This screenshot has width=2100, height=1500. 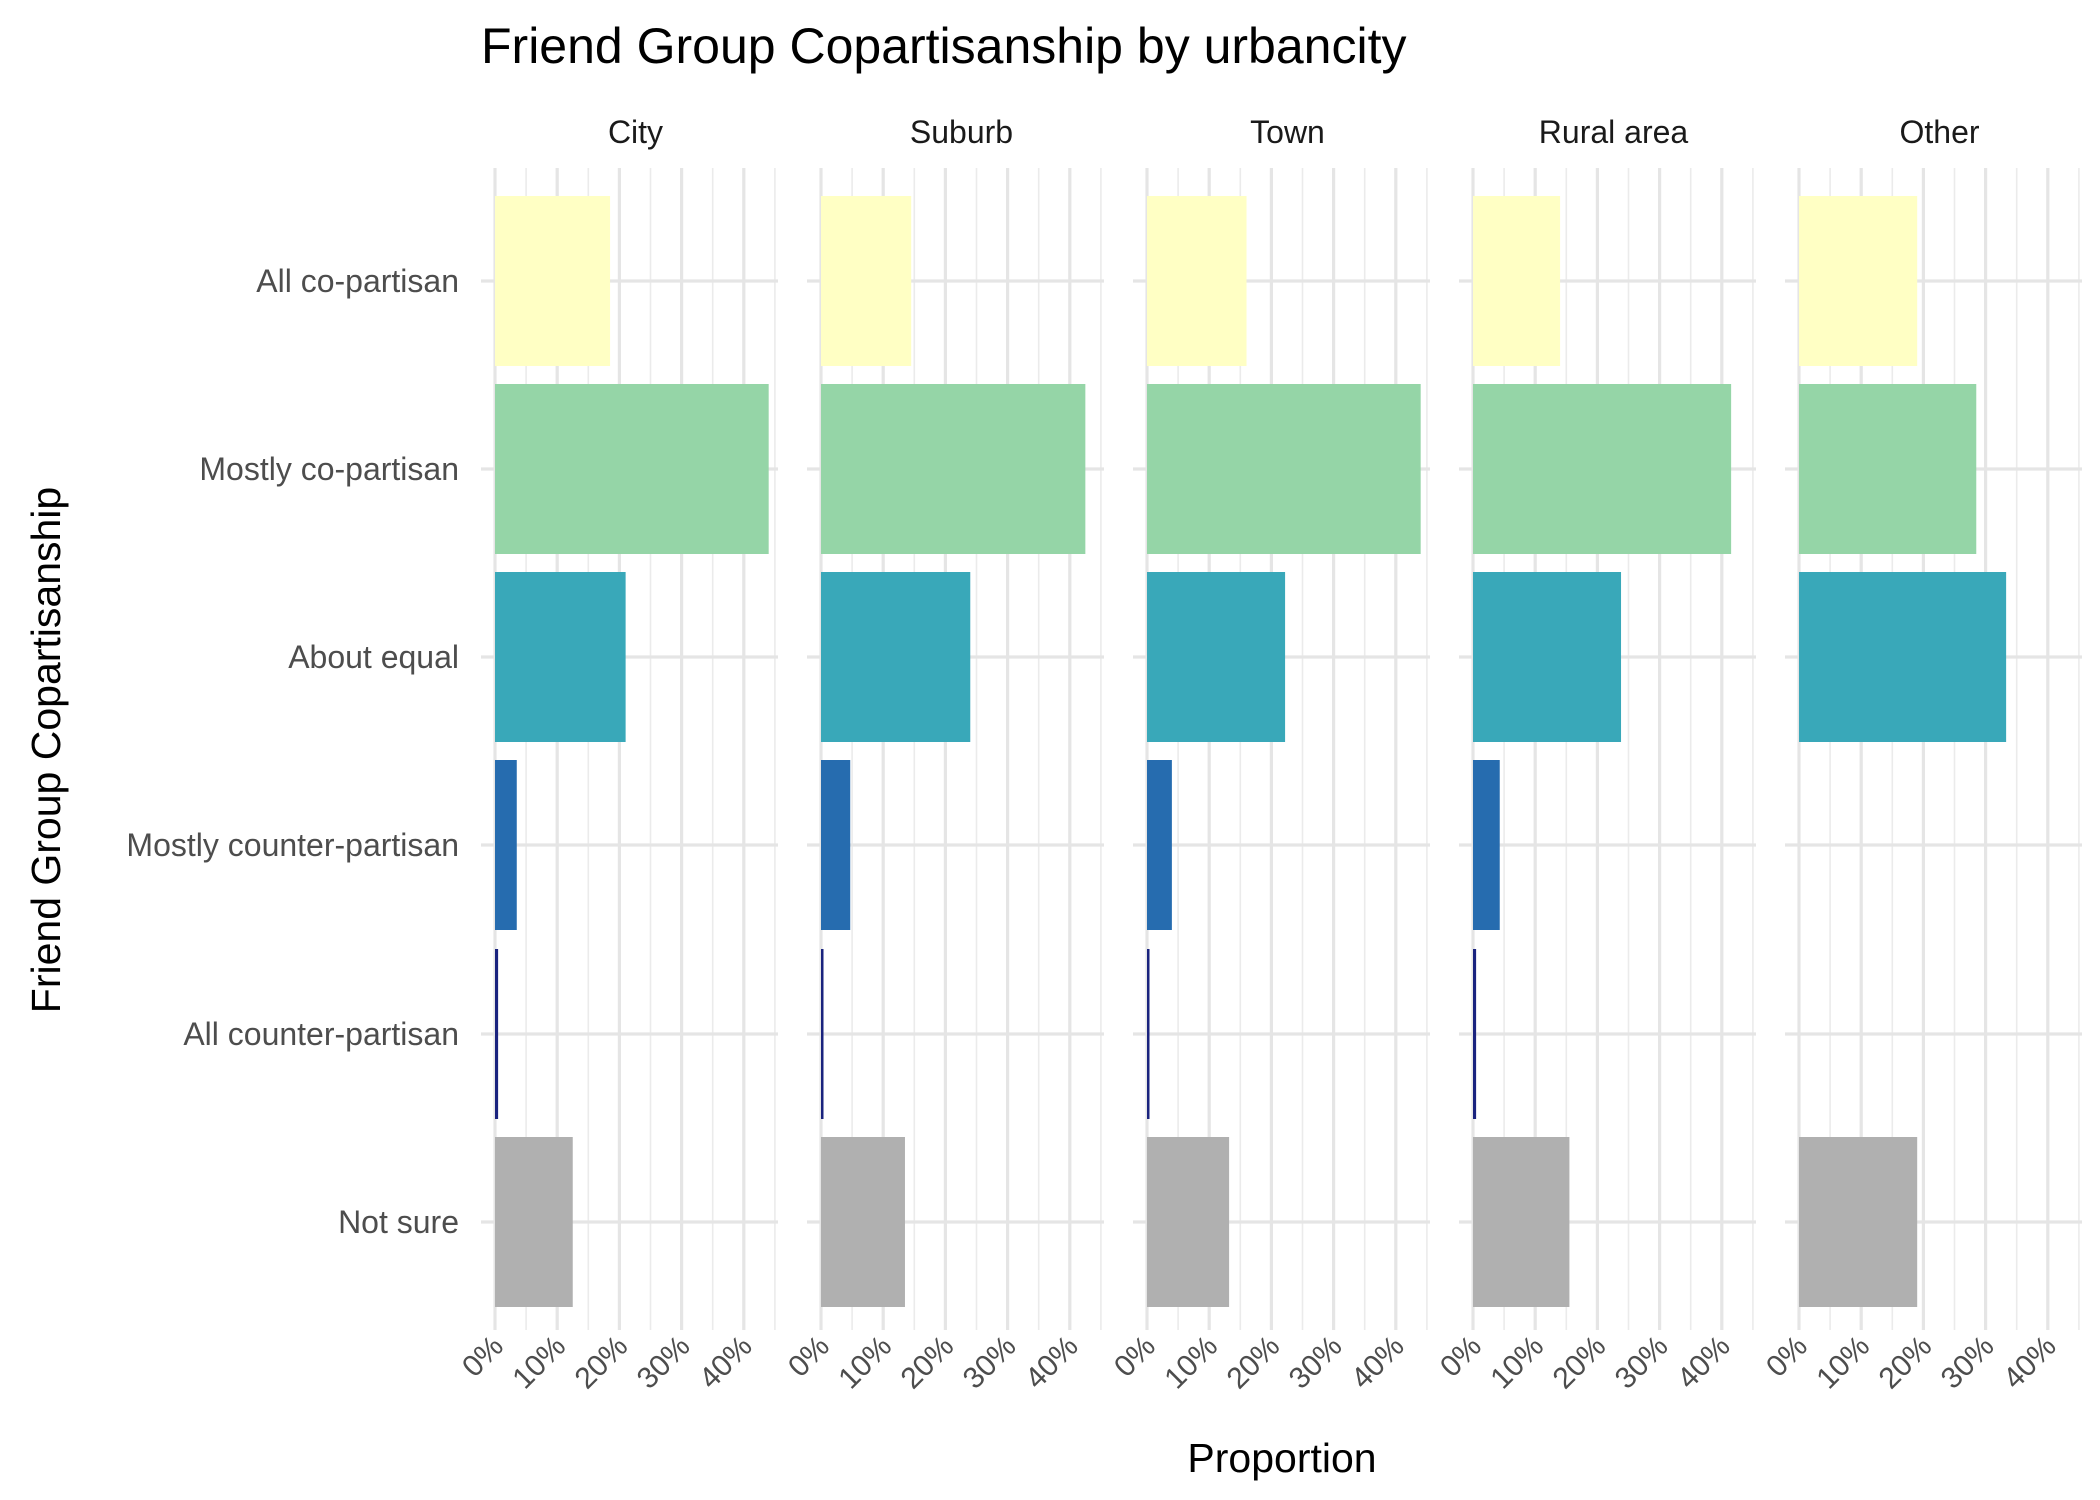 I want to click on bar-suburb-mostly-counter-partisan, so click(x=836, y=845).